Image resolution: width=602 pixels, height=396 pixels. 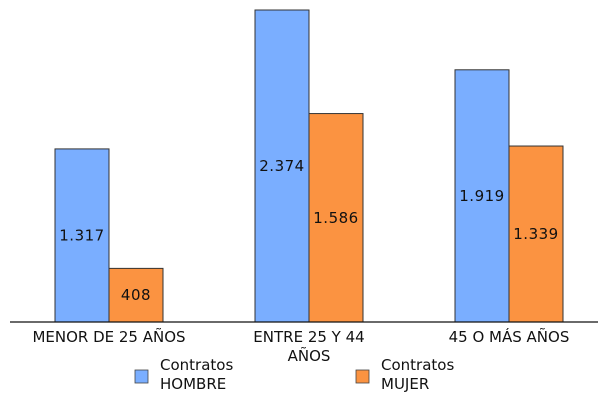 I want to click on bar-s1-c1, so click(x=336, y=218).